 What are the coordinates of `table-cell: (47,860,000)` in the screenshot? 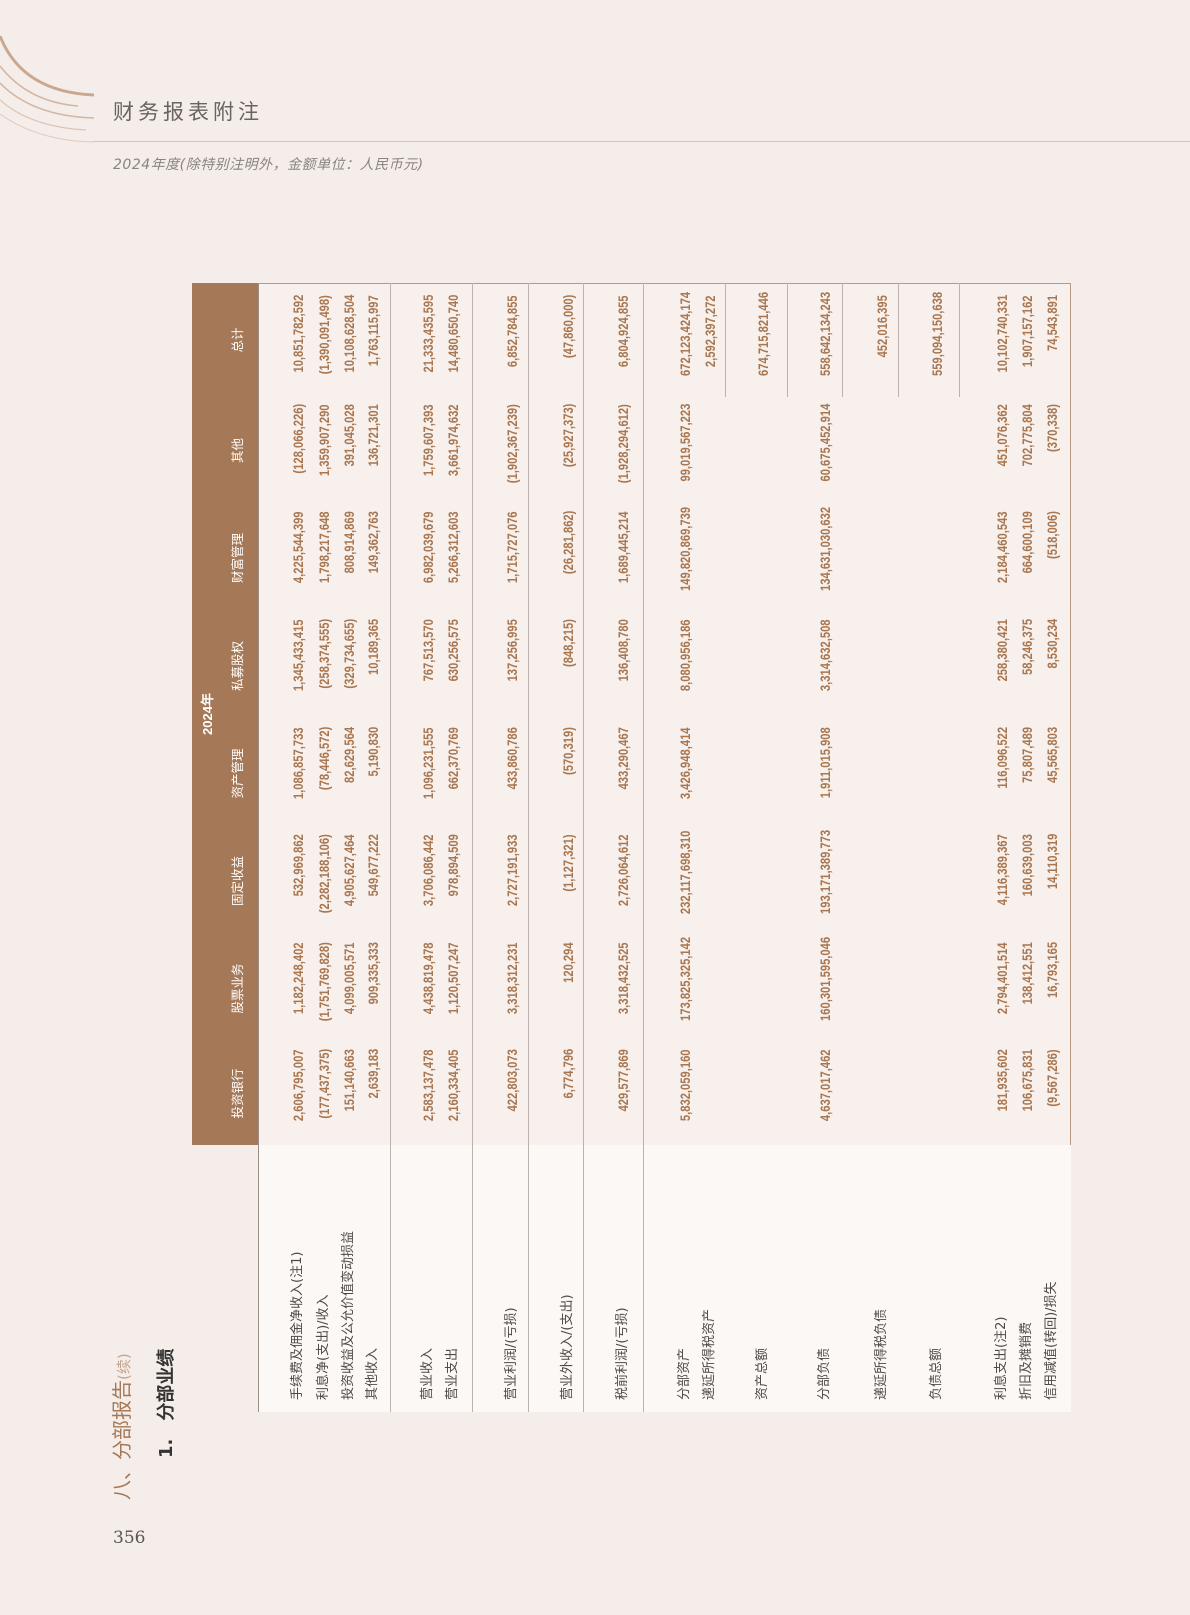 It's located at (568, 346).